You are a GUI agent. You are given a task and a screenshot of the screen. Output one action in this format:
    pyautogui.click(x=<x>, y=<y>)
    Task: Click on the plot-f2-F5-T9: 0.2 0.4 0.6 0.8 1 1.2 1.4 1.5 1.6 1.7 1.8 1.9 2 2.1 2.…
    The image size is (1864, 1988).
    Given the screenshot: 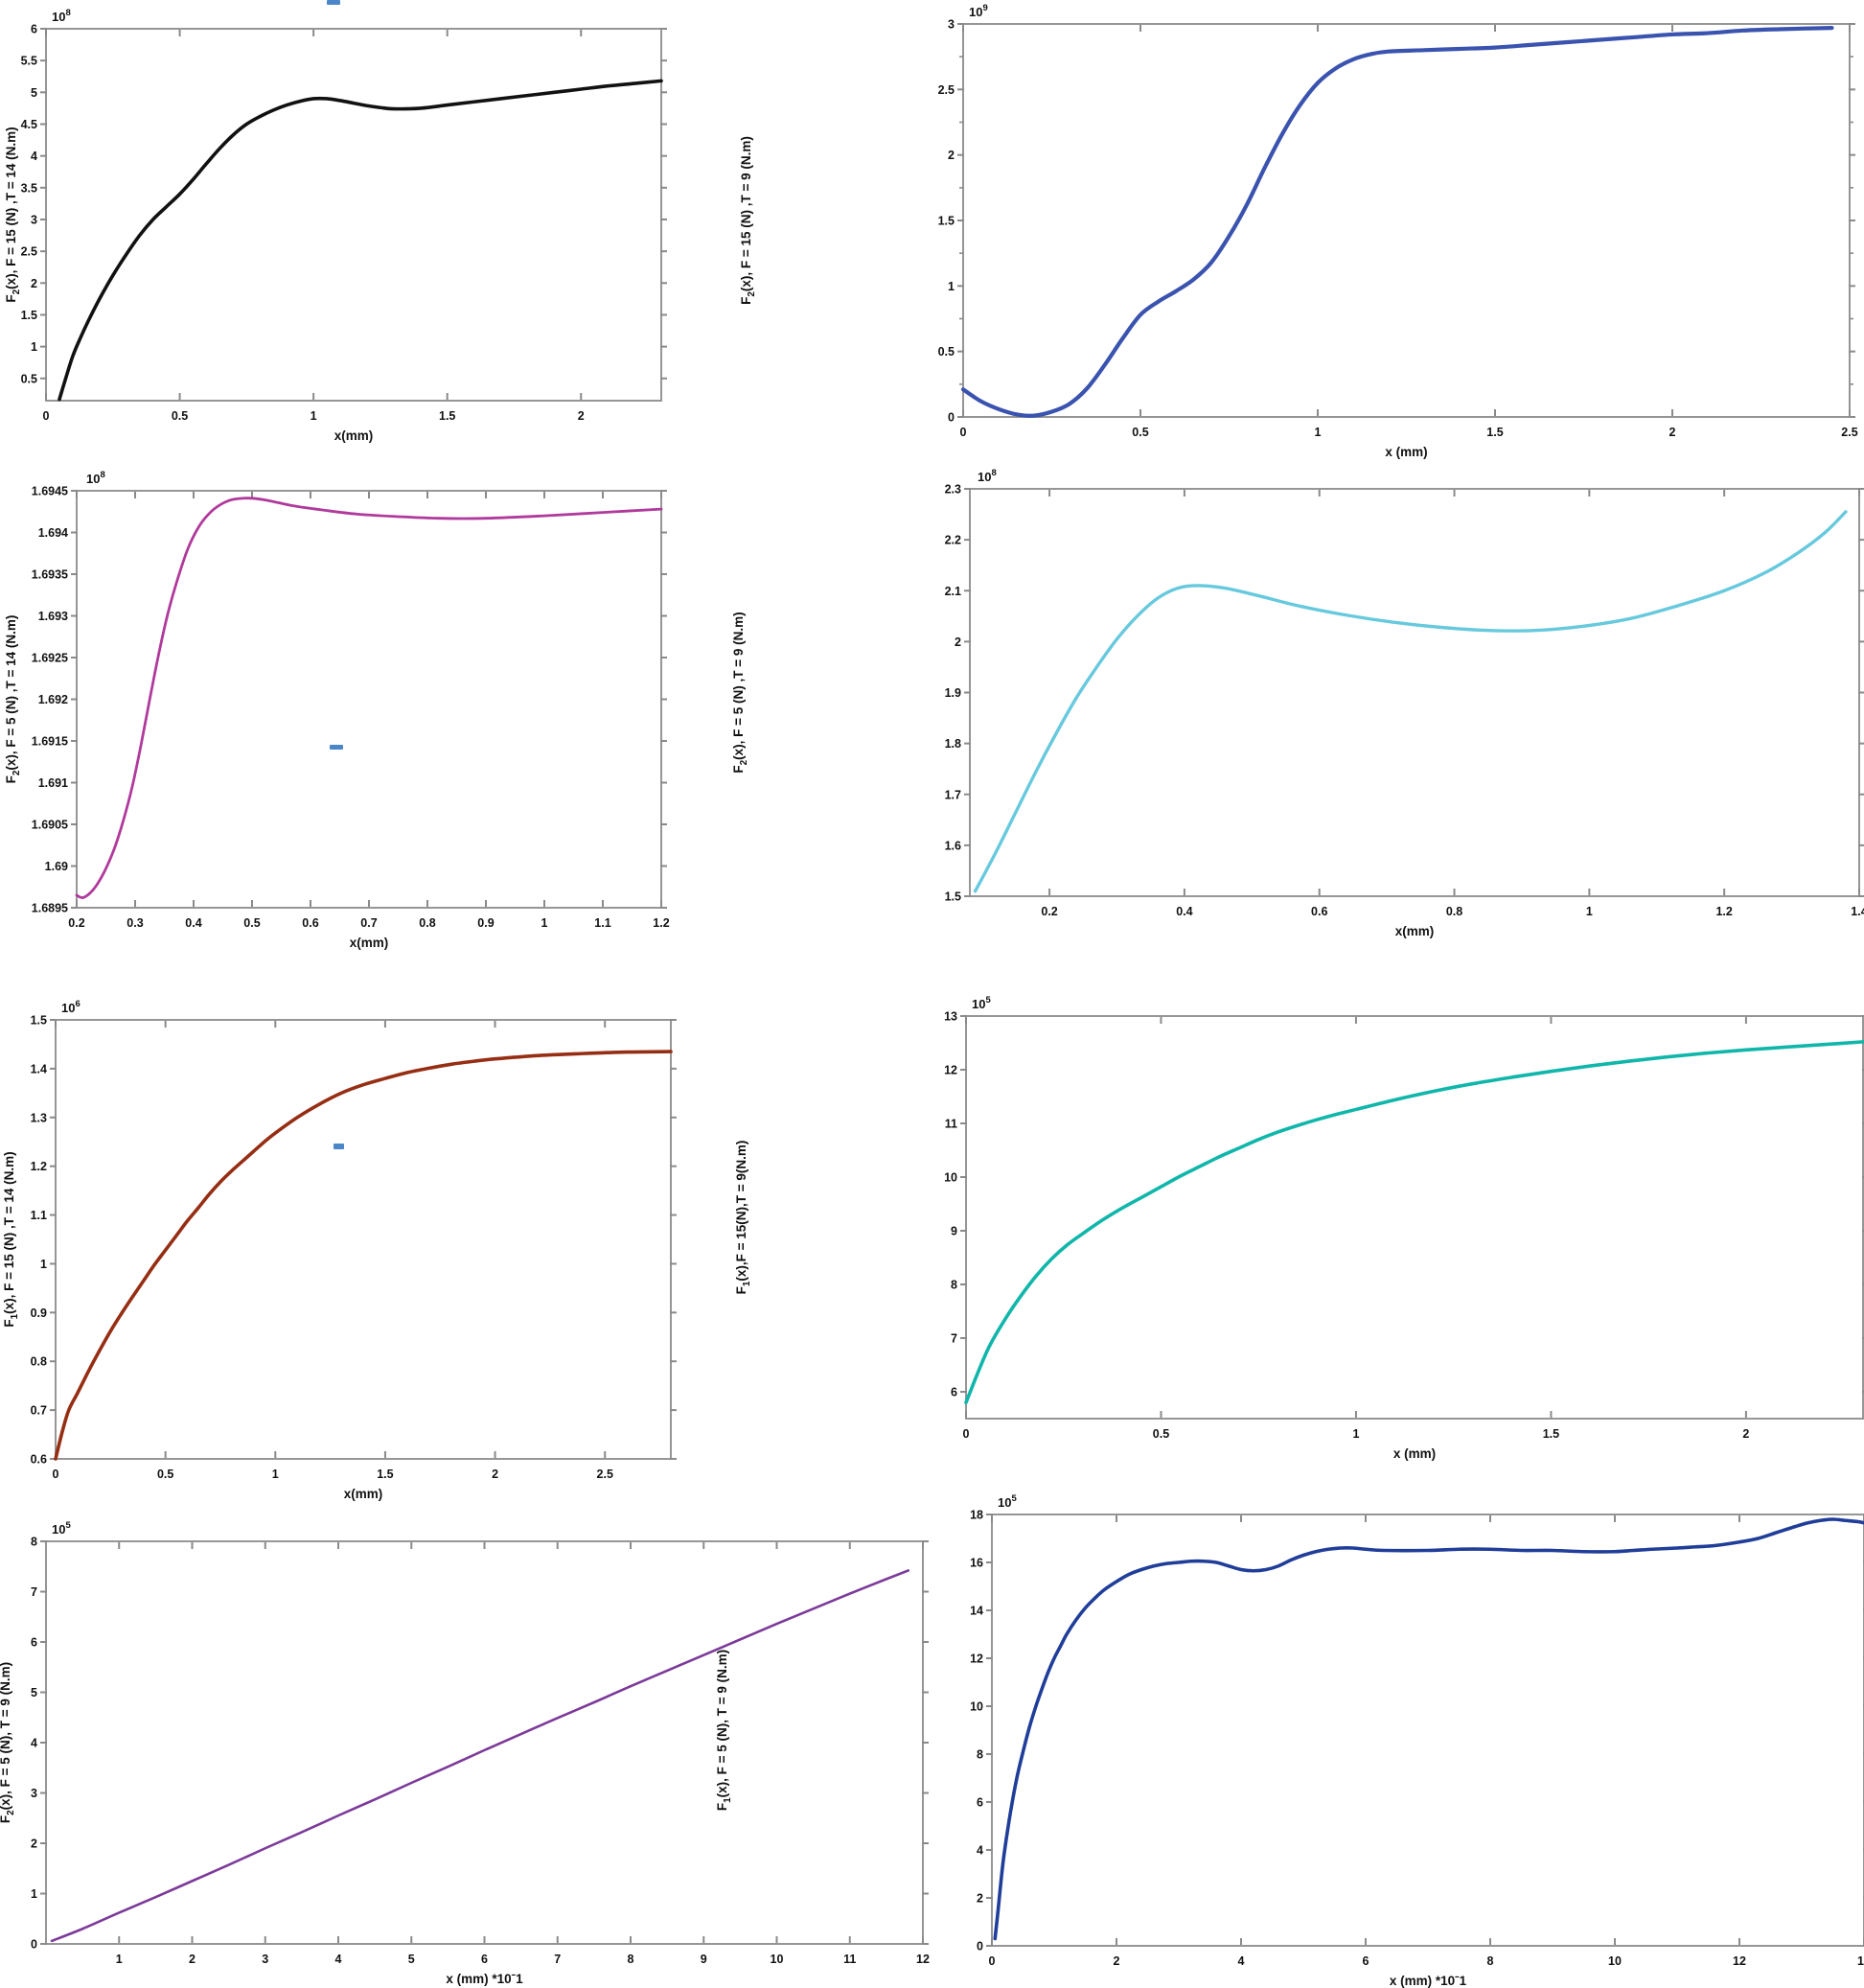 What is the action you would take?
    pyautogui.click(x=1297, y=703)
    